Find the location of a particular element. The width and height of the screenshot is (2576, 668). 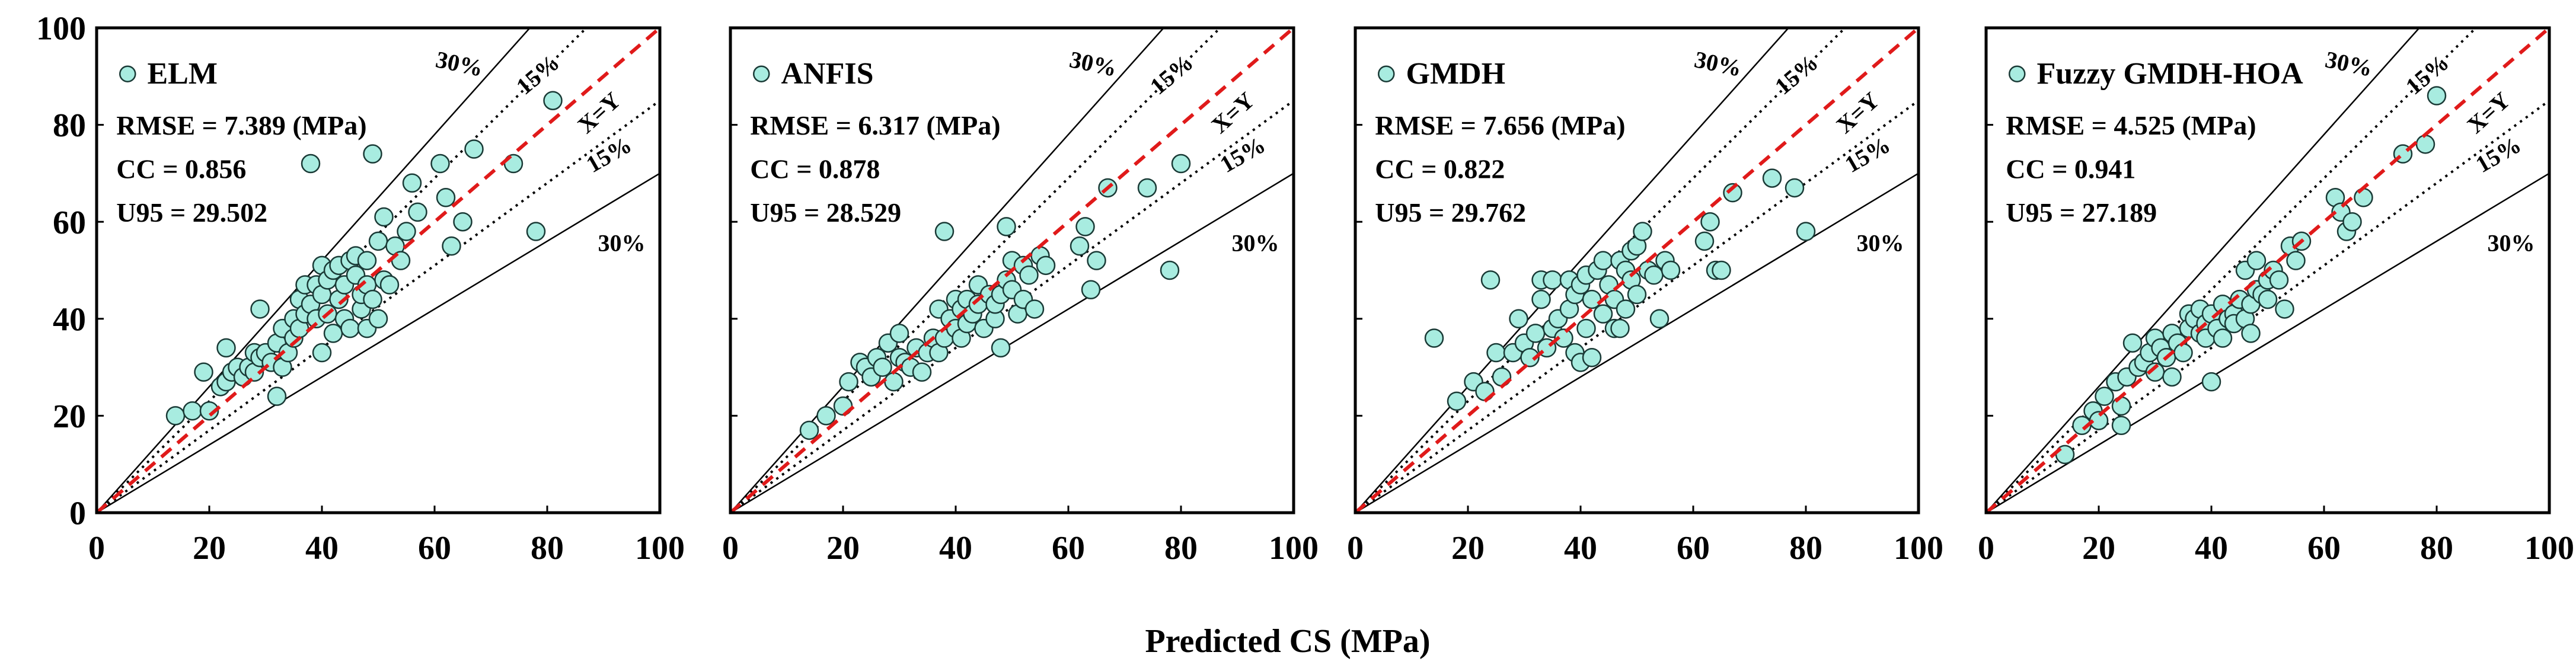

x-tick-label: 0 is located at coordinates (1355, 548).